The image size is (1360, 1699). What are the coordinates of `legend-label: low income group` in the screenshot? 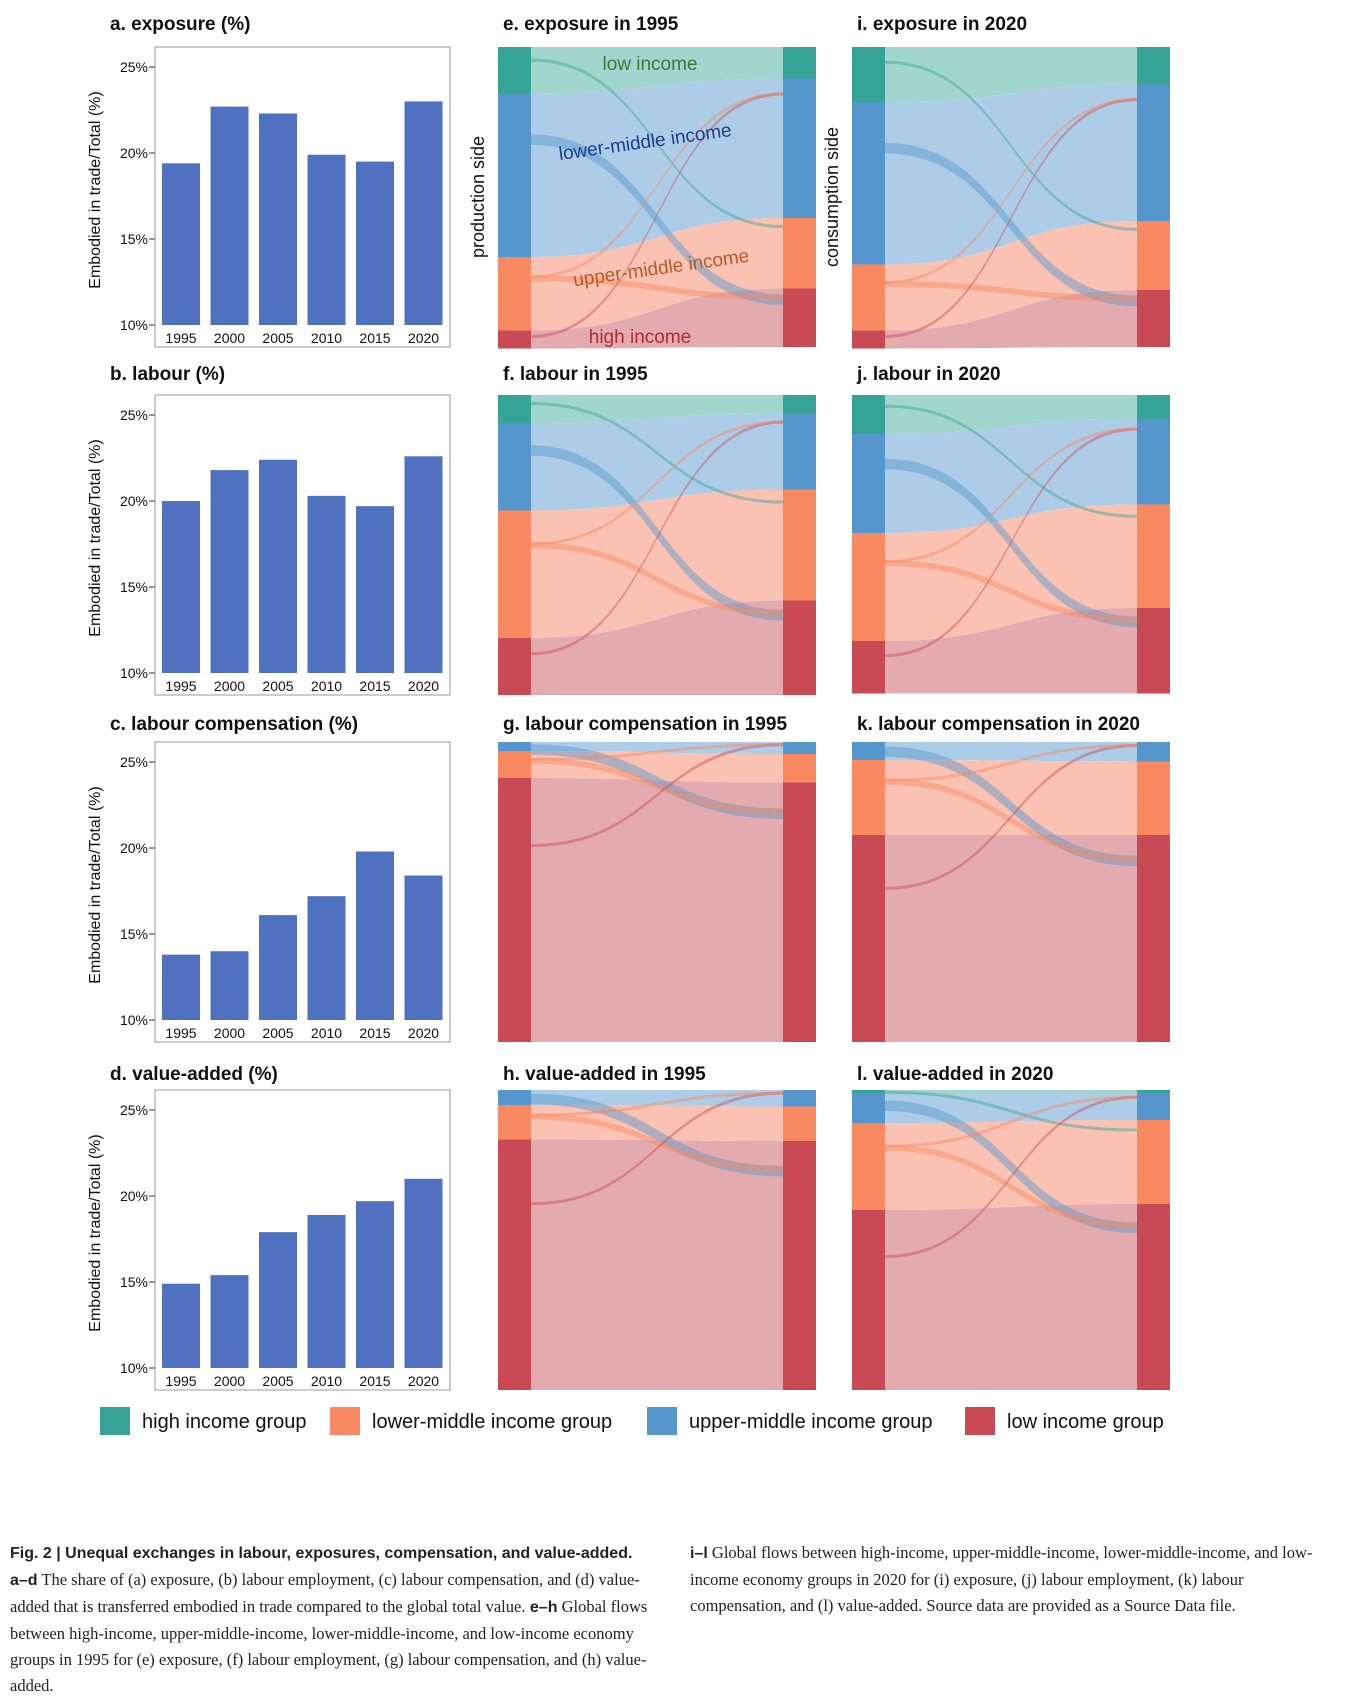 It's located at (1085, 1422).